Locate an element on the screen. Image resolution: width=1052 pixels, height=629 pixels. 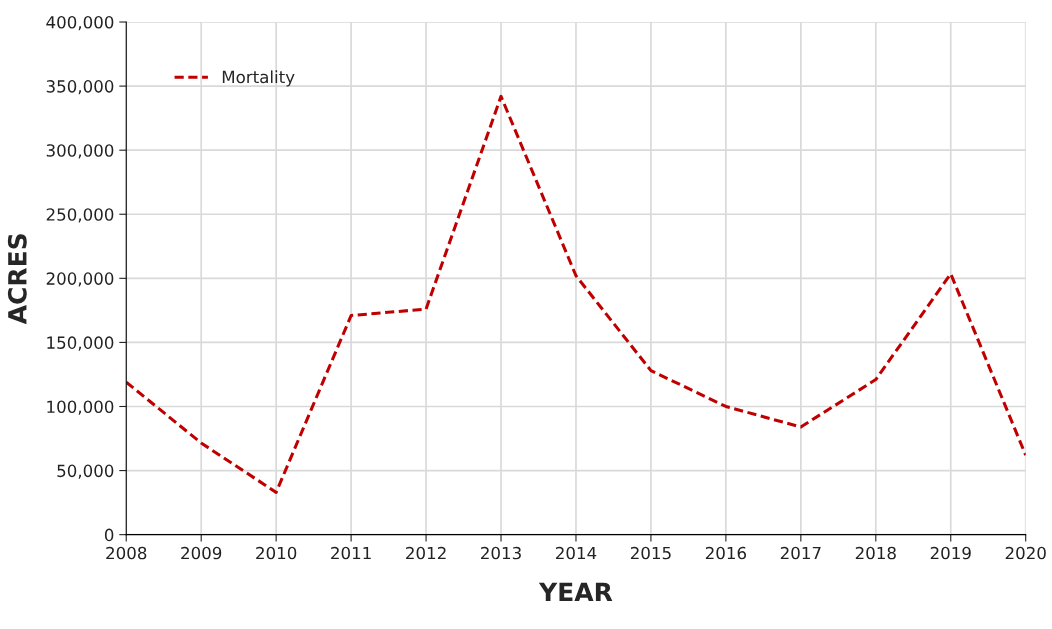
y-tick-label: 50,000 is located at coordinates (85, 471).